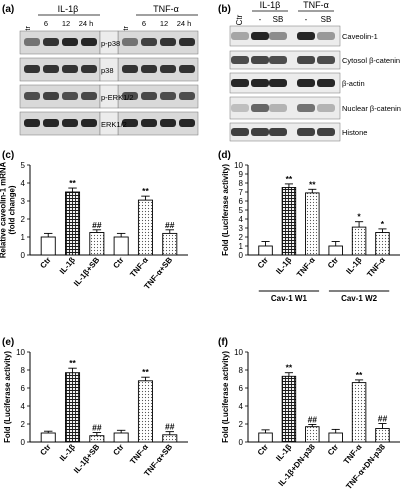 The image size is (407, 500). Describe the element at coordinates (270, 5) in the screenshot. I see `blot-group-label: IL-1β` at that location.